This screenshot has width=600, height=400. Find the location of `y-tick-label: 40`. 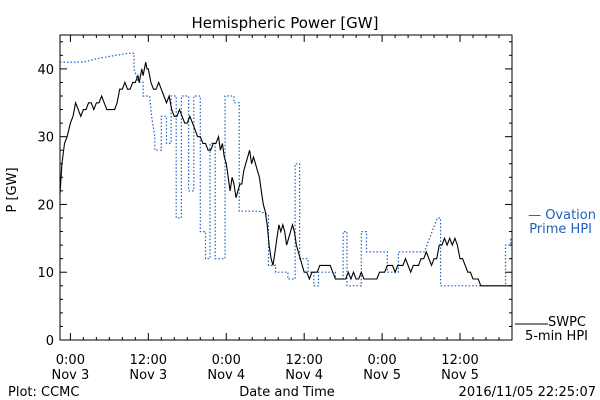

y-tick-label: 40 is located at coordinates (45, 70).